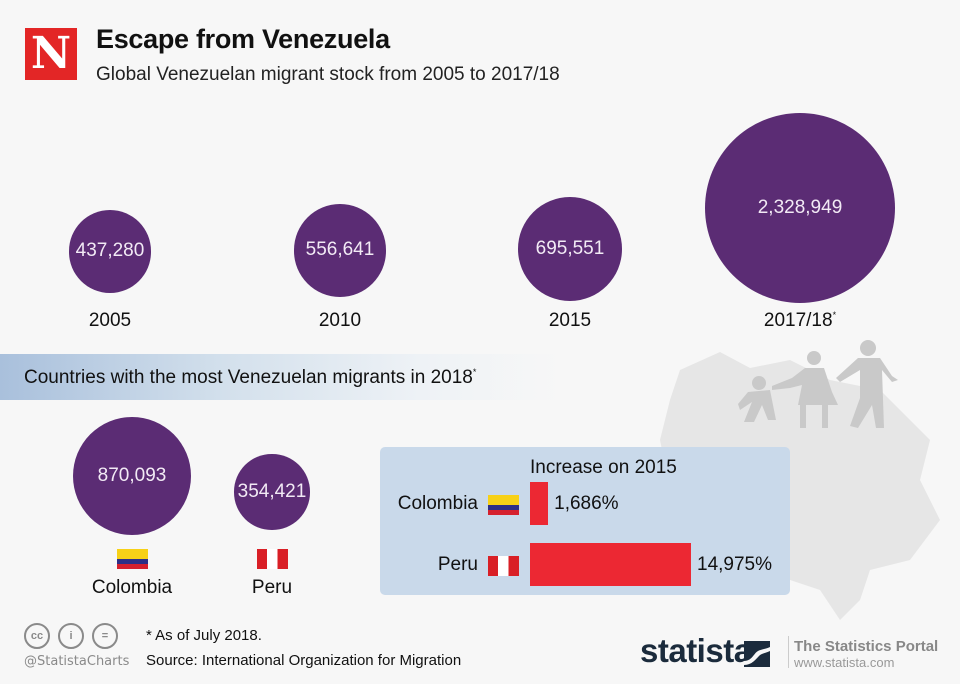 This screenshot has width=960, height=684. Describe the element at coordinates (757, 654) in the screenshot. I see `statista-logo-icon` at that location.